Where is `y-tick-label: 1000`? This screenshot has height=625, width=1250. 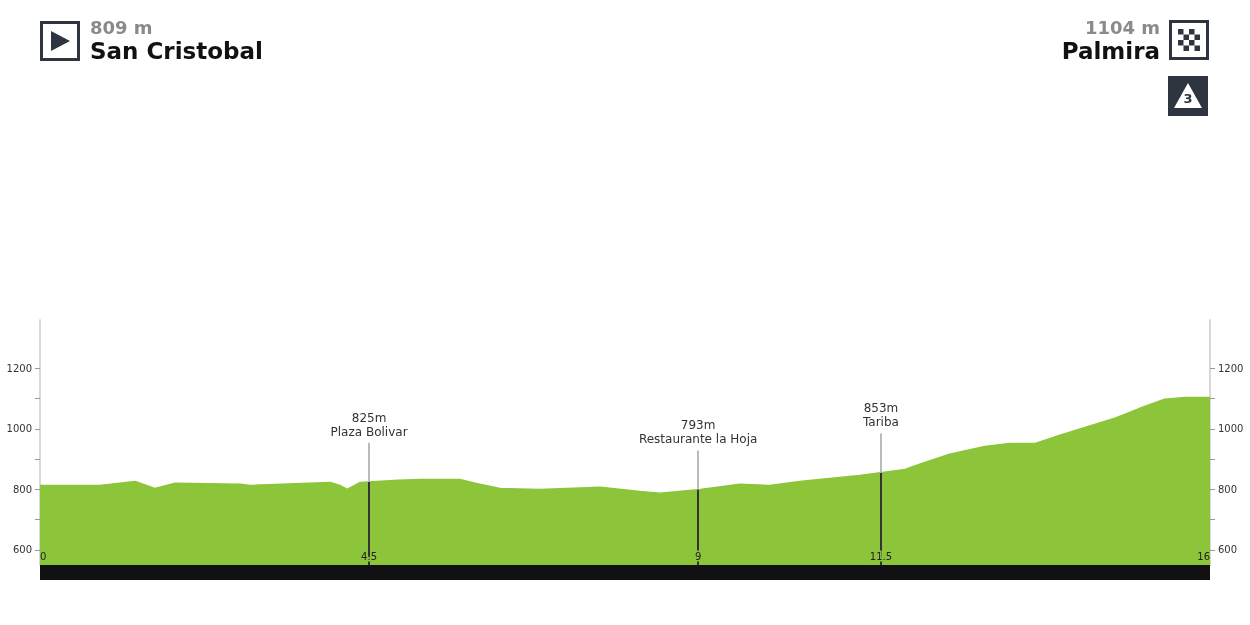
y-tick-label: 1000 is located at coordinates (19, 429).